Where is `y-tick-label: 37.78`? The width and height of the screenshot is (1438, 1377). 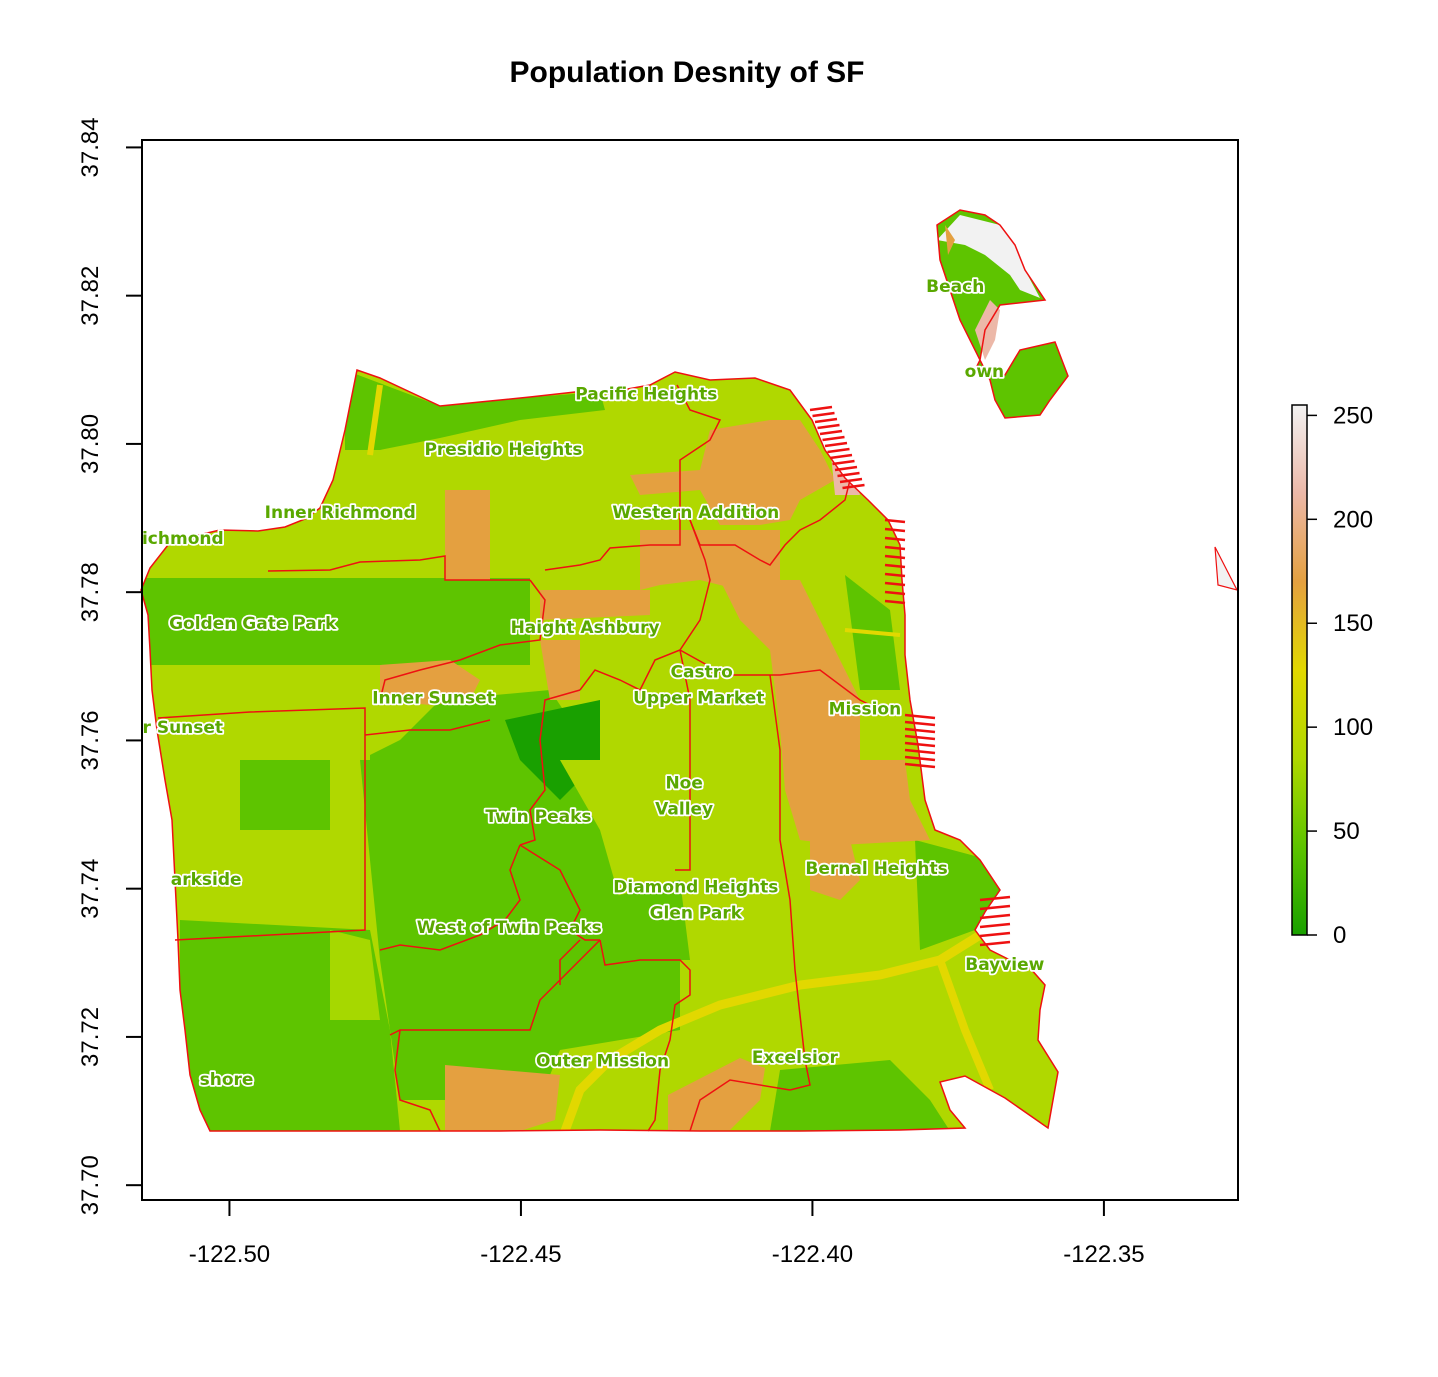 y-tick-label: 37.78 is located at coordinates (90, 592).